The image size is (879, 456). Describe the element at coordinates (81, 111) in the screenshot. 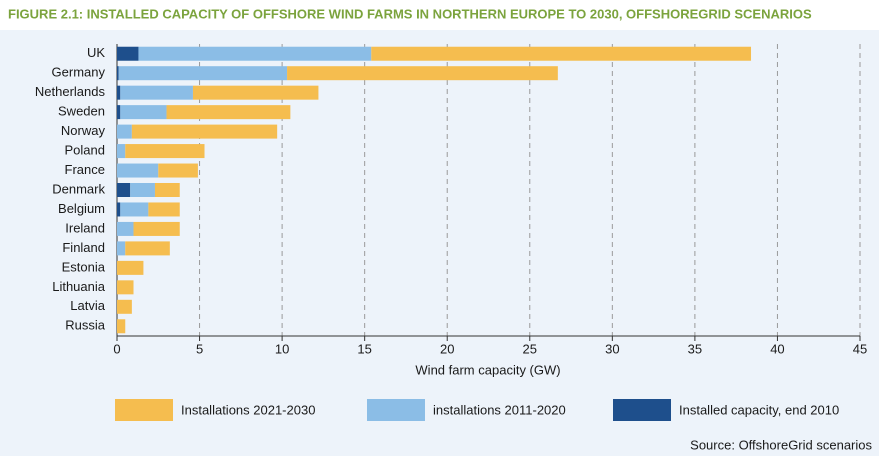

I see `y-tick-label: Sweden` at that location.